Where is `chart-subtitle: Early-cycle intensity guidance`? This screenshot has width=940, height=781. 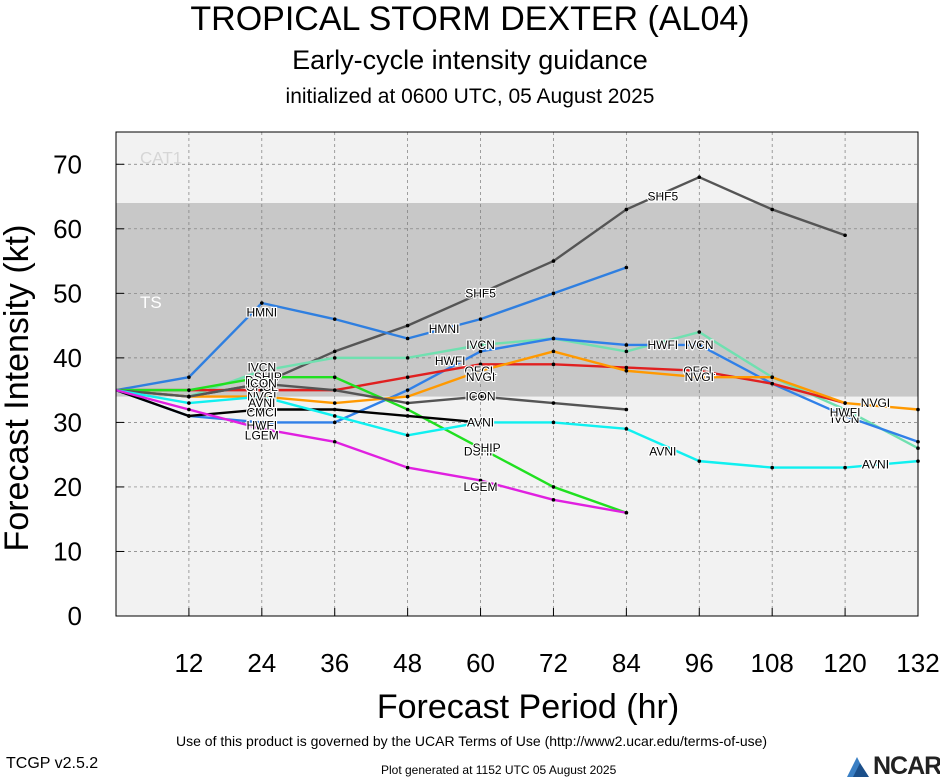 chart-subtitle: Early-cycle intensity guidance is located at coordinates (470, 60).